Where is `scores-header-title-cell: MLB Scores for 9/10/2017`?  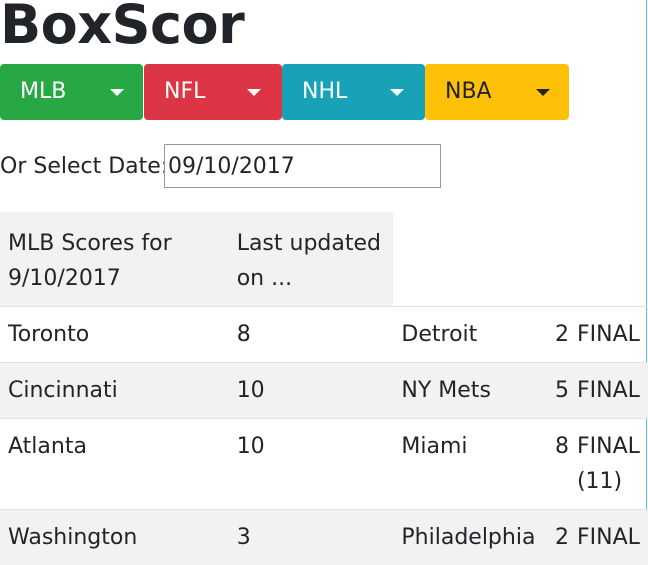
scores-header-title-cell: MLB Scores for 9/10/2017 is located at coordinates (114, 259).